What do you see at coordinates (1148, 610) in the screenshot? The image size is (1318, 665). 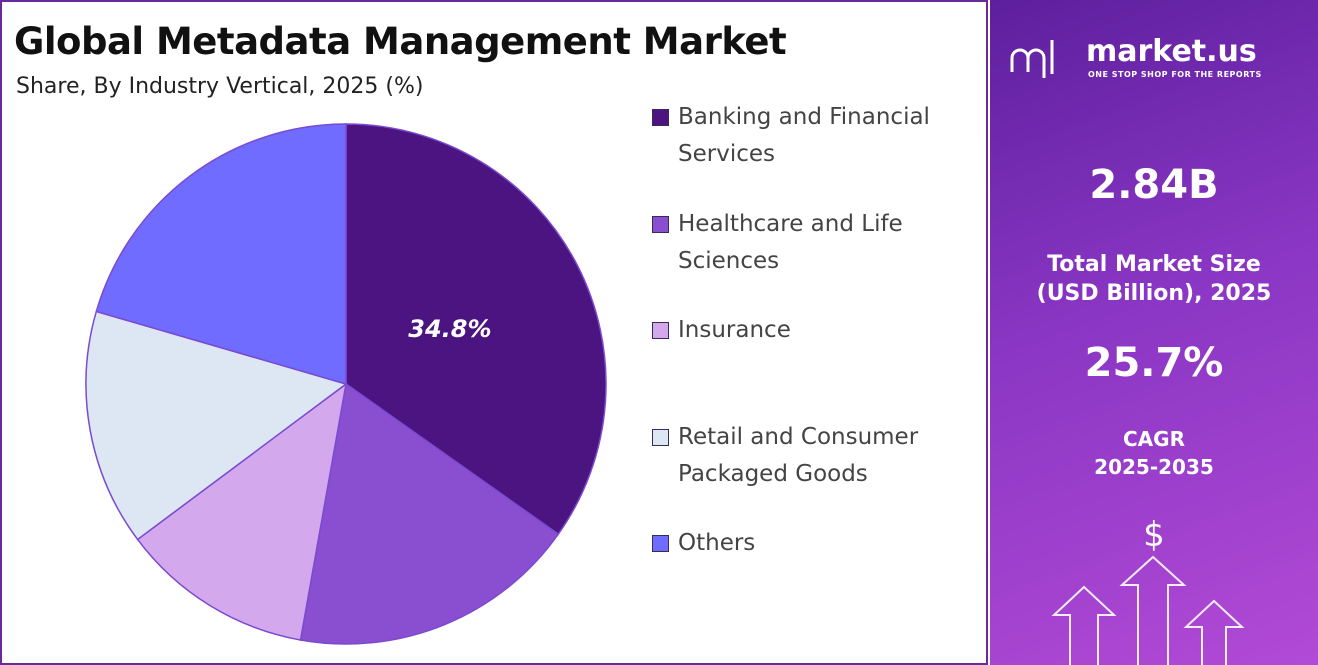 I see `arrows` at bounding box center [1148, 610].